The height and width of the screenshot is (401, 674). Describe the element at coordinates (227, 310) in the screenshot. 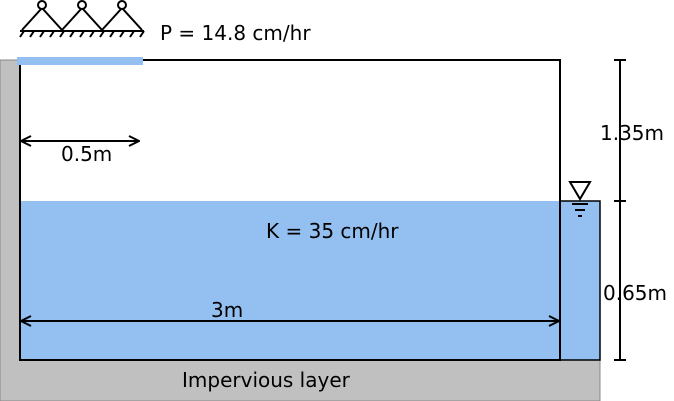

I see `domain-width-label: 3m` at that location.